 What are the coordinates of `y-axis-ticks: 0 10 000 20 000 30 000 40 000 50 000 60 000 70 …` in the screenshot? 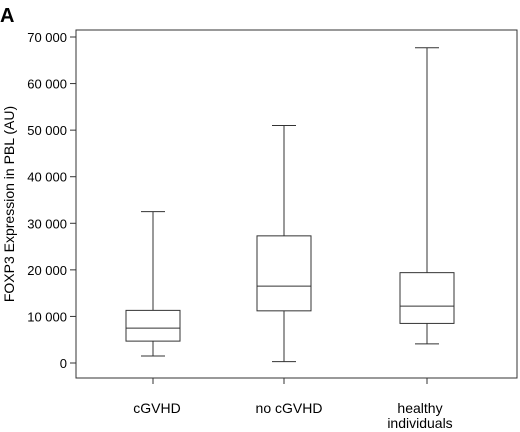 It's located at (51, 200).